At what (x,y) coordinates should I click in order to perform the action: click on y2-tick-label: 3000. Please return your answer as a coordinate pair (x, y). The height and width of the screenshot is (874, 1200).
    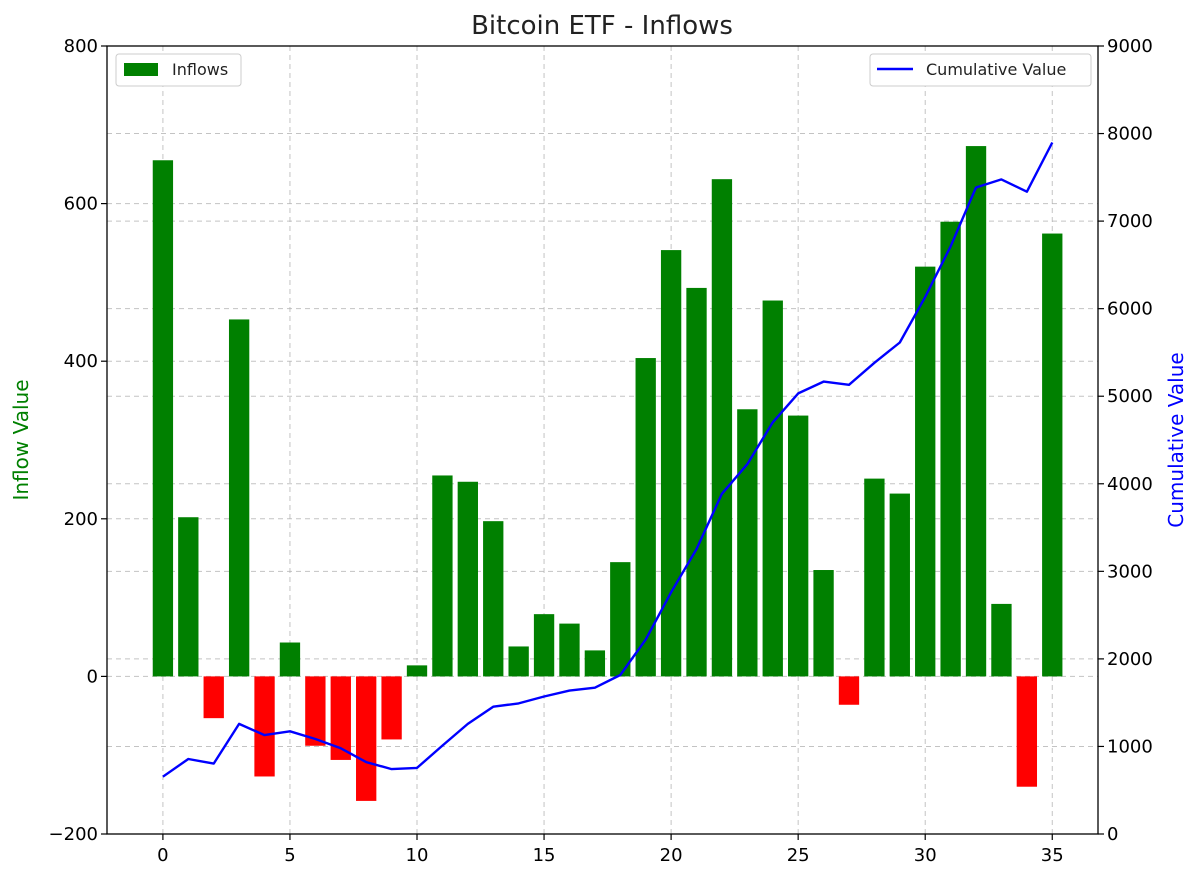
    Looking at the image, I should click on (1130, 571).